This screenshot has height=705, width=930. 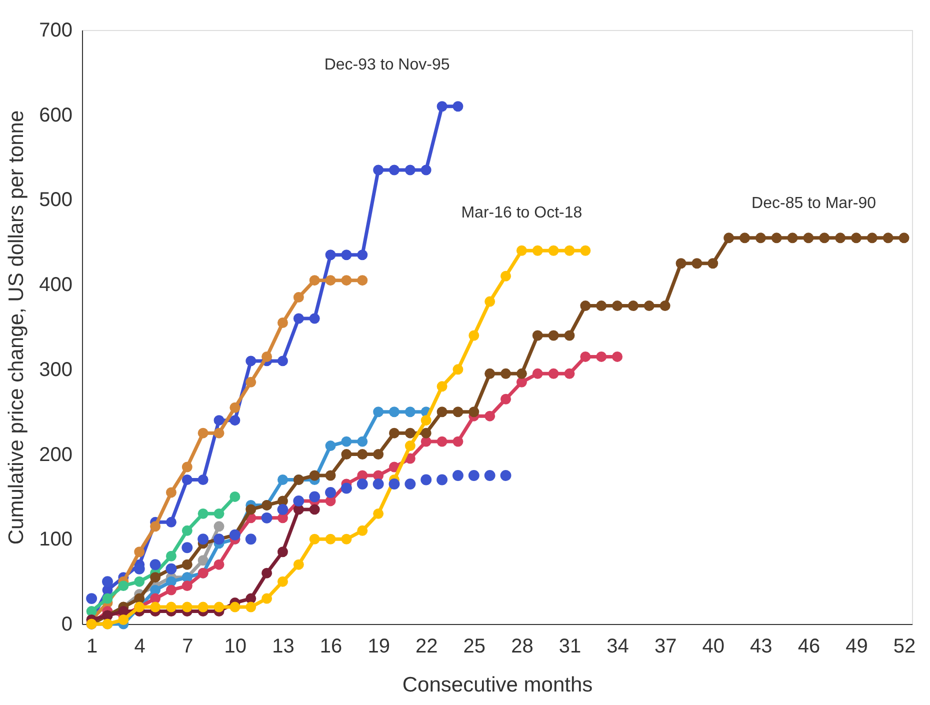 What do you see at coordinates (140, 647) in the screenshot?
I see `x-tick-label: 4` at bounding box center [140, 647].